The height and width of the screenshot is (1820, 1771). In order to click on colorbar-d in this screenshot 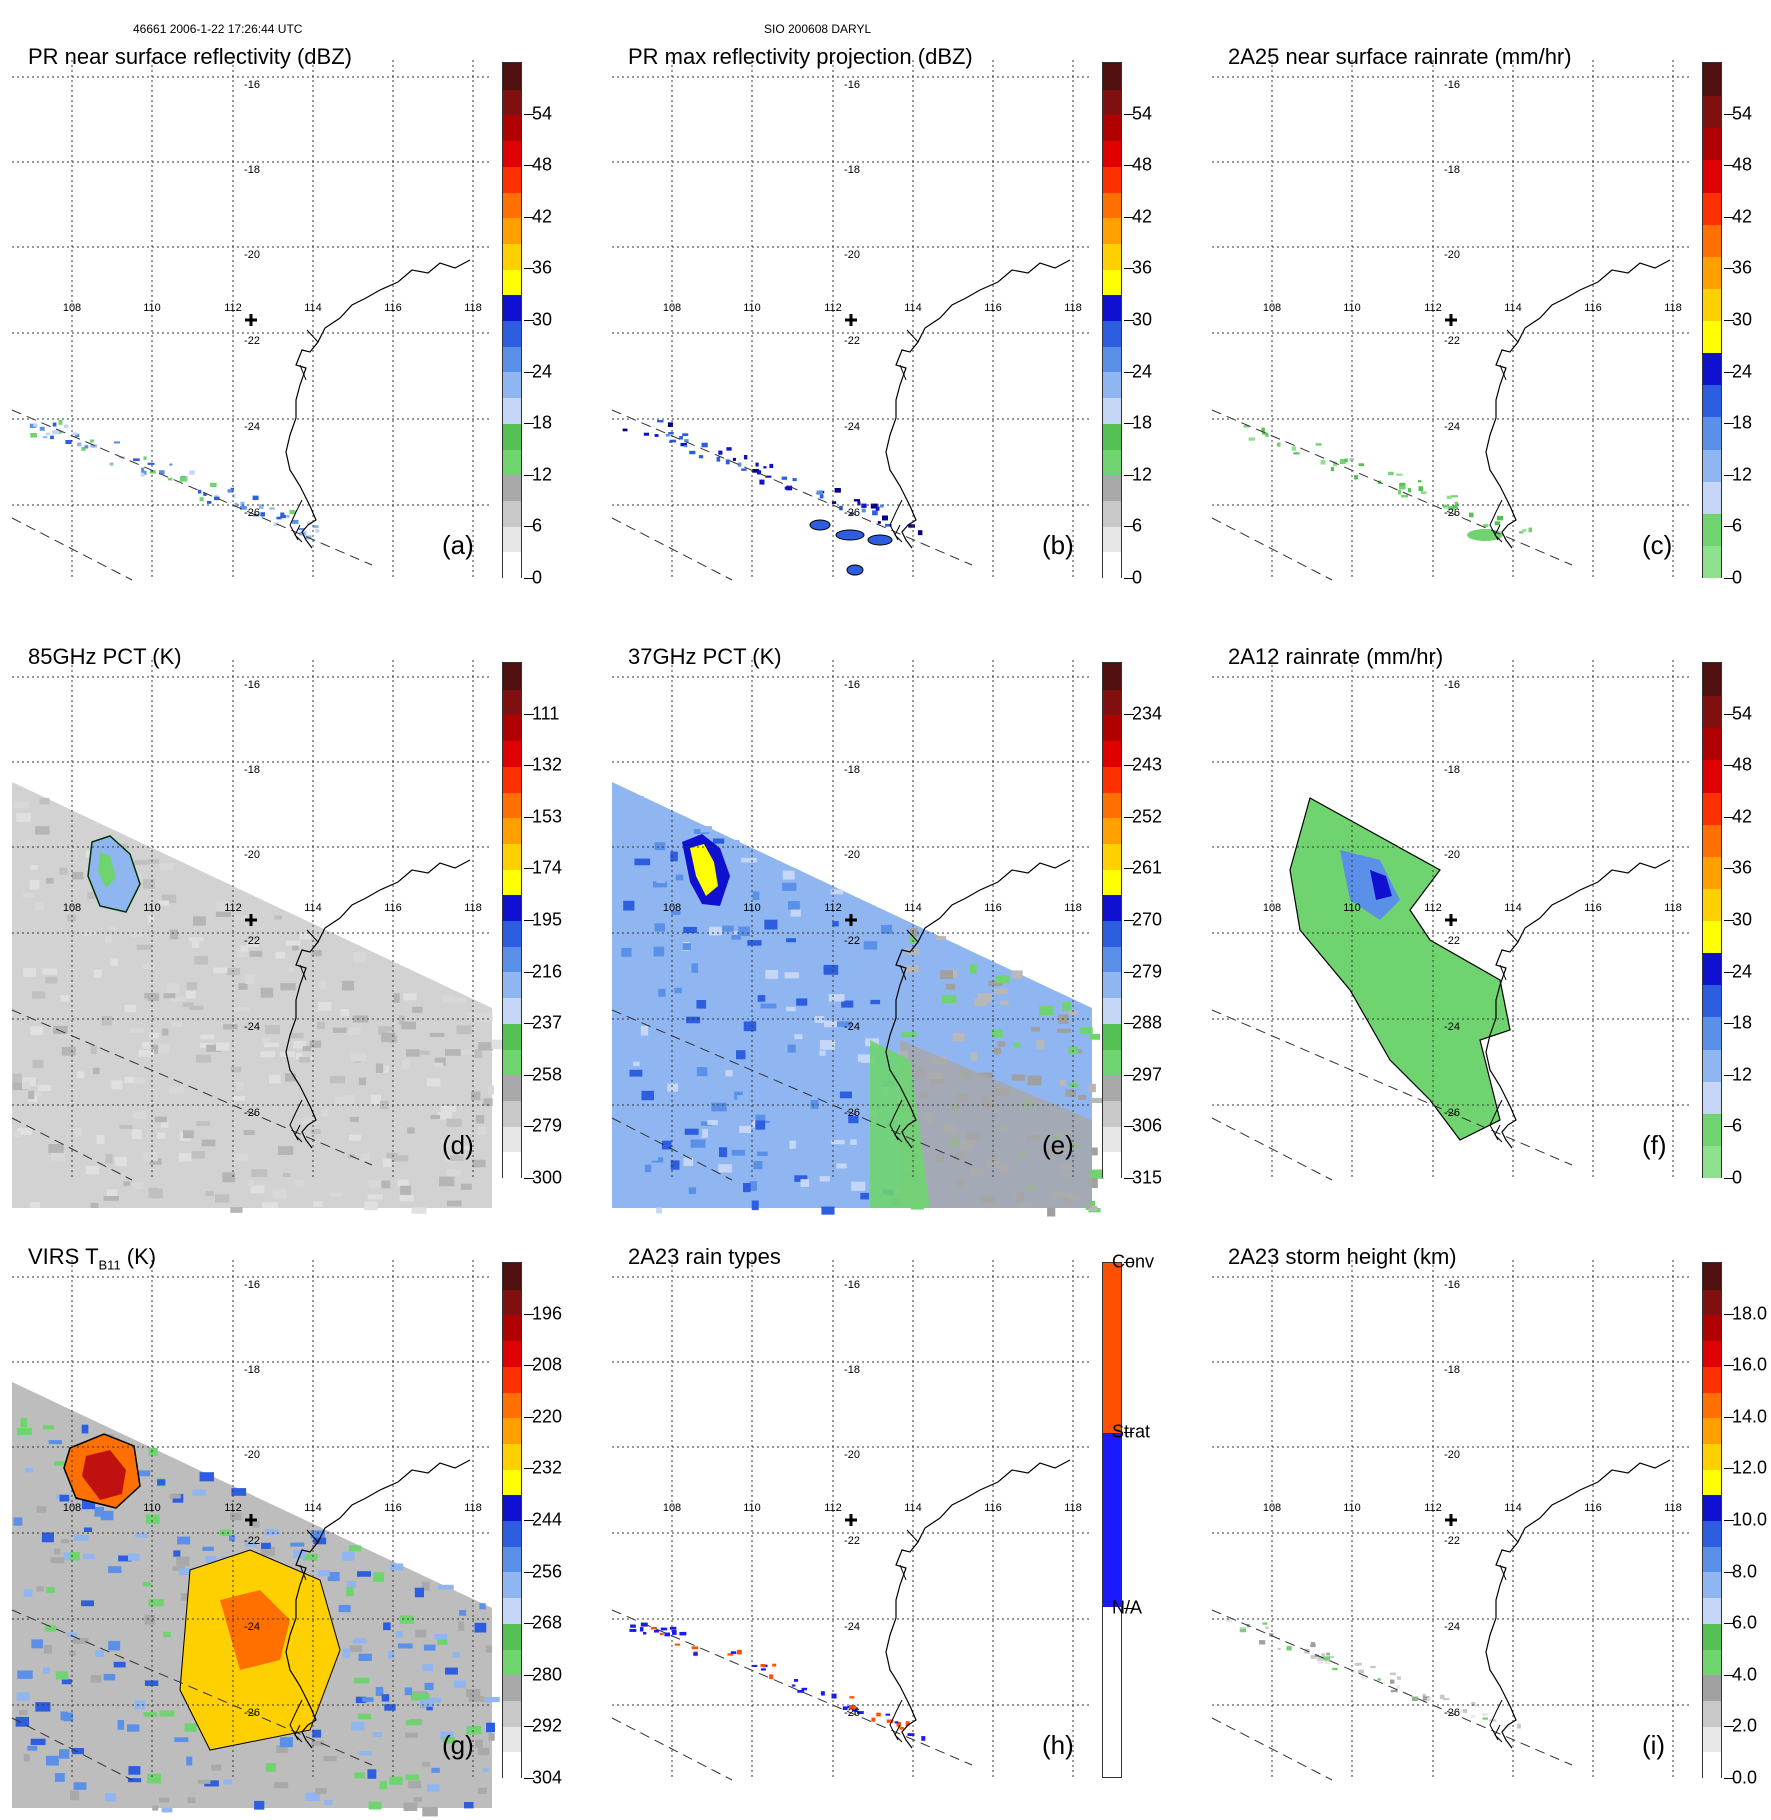, I will do `click(512, 920)`.